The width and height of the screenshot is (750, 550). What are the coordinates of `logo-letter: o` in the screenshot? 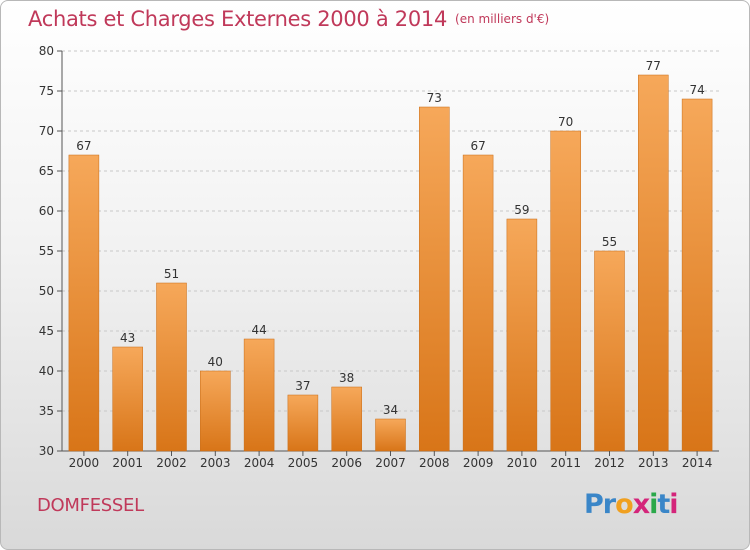 It's located at (624, 504).